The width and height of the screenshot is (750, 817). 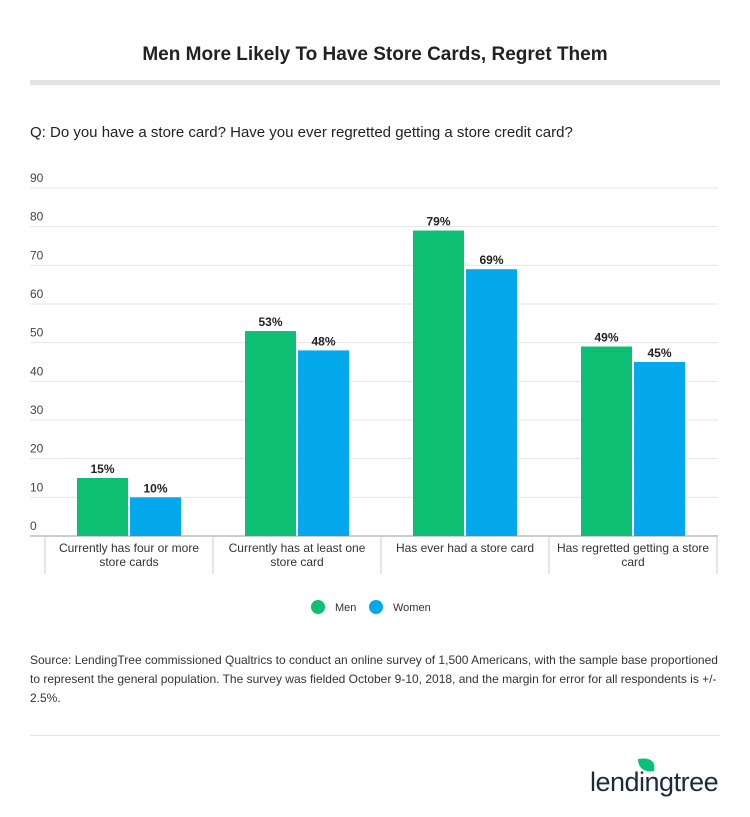 I want to click on y-tick-label: 0, so click(x=33, y=526).